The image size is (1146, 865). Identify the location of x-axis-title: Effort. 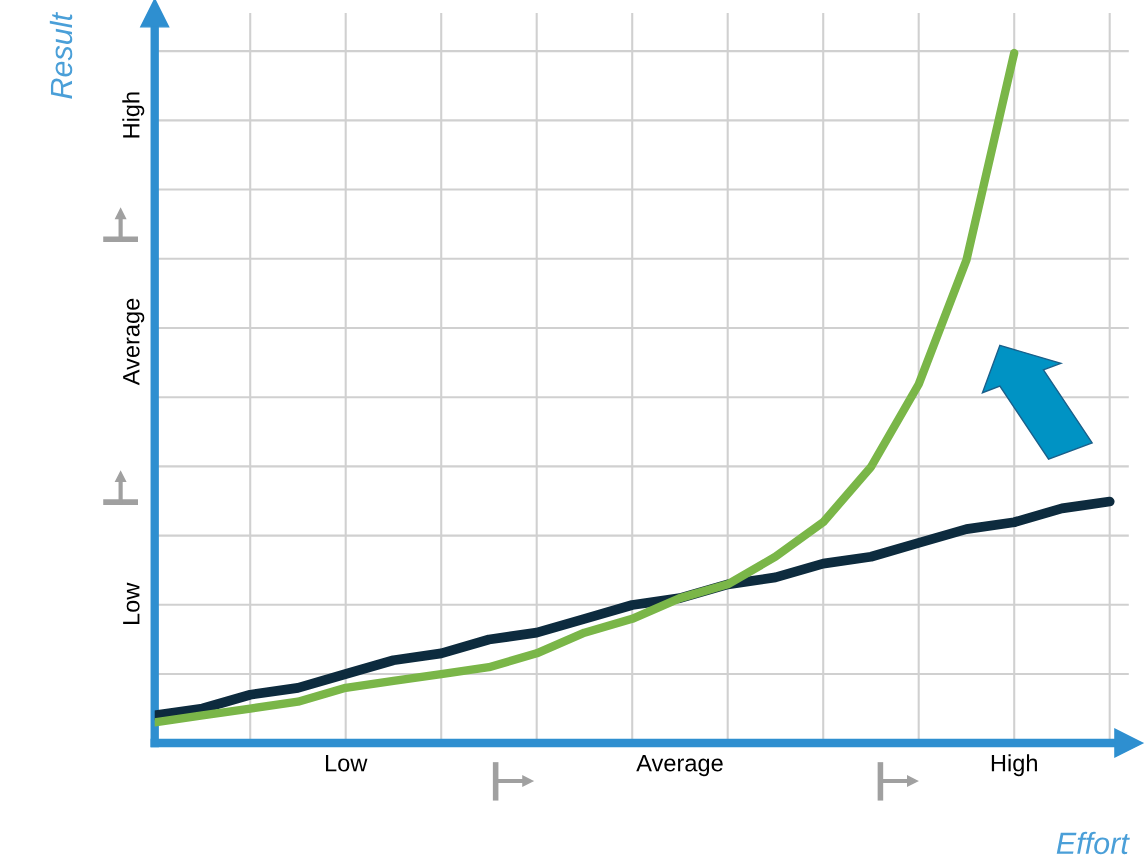
(1093, 843).